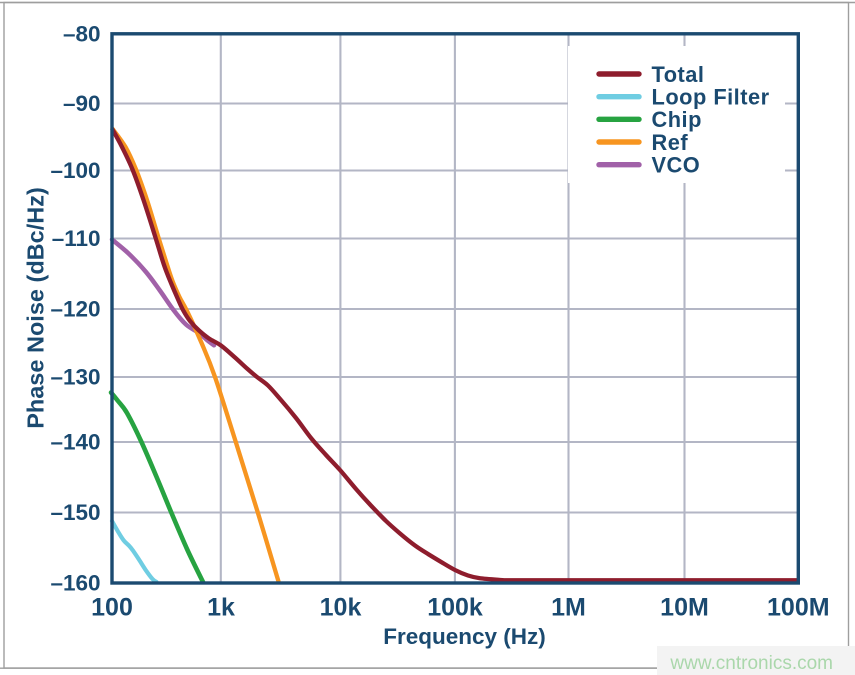 This screenshot has width=855, height=675. Describe the element at coordinates (36, 308) in the screenshot. I see `svg-text: Phase Noise (dBc/Hz)` at that location.